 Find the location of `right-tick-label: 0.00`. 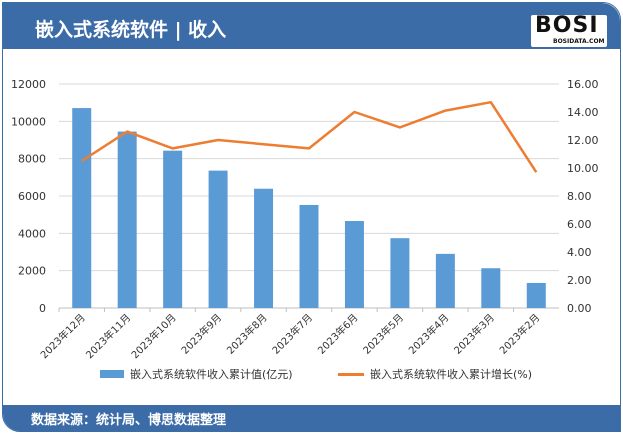

right-tick-label: 0.00 is located at coordinates (579, 308).